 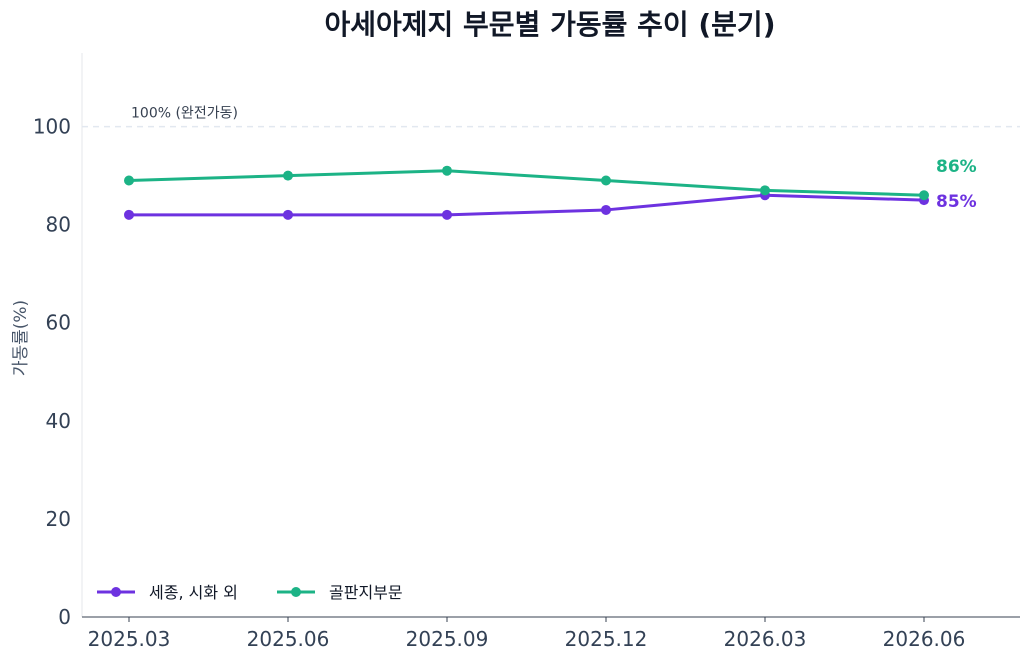 What do you see at coordinates (606, 639) in the screenshot?
I see `x-tick-label: 2025.12` at bounding box center [606, 639].